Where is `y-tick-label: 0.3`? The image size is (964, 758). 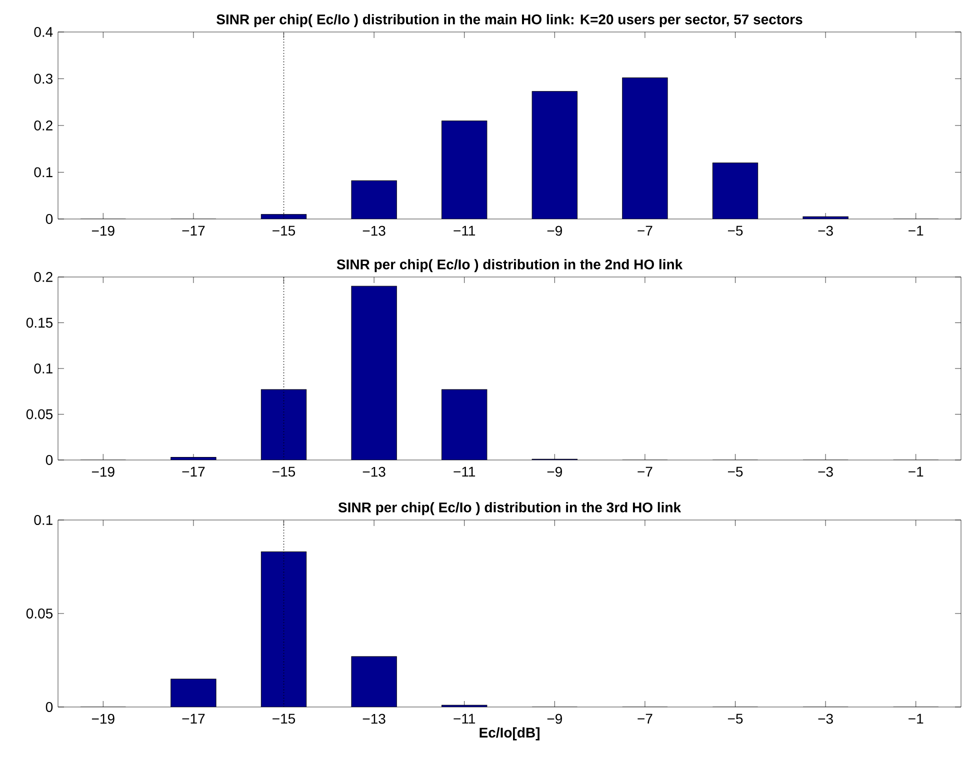 y-tick-label: 0.3 is located at coordinates (43, 79).